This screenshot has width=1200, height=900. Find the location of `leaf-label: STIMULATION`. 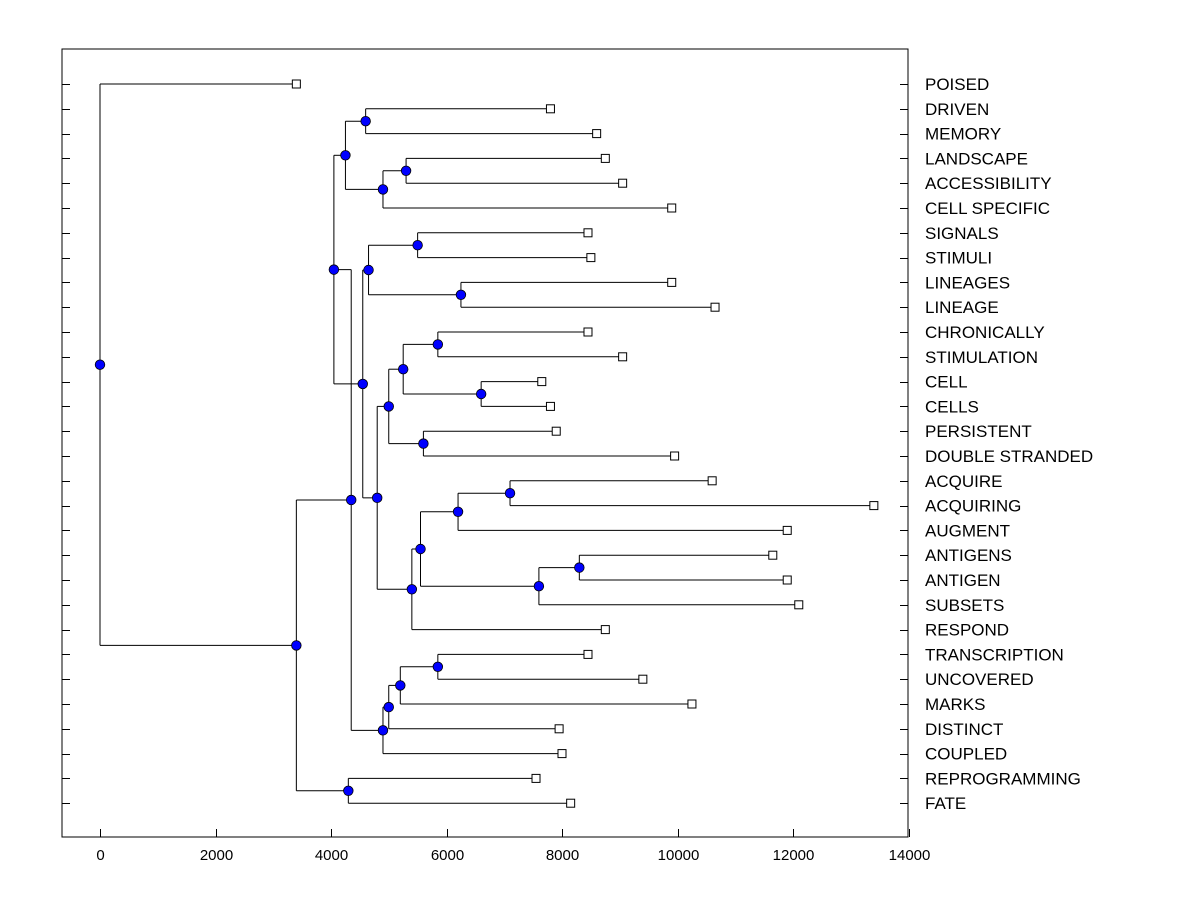

leaf-label: STIMULATION is located at coordinates (981, 357).